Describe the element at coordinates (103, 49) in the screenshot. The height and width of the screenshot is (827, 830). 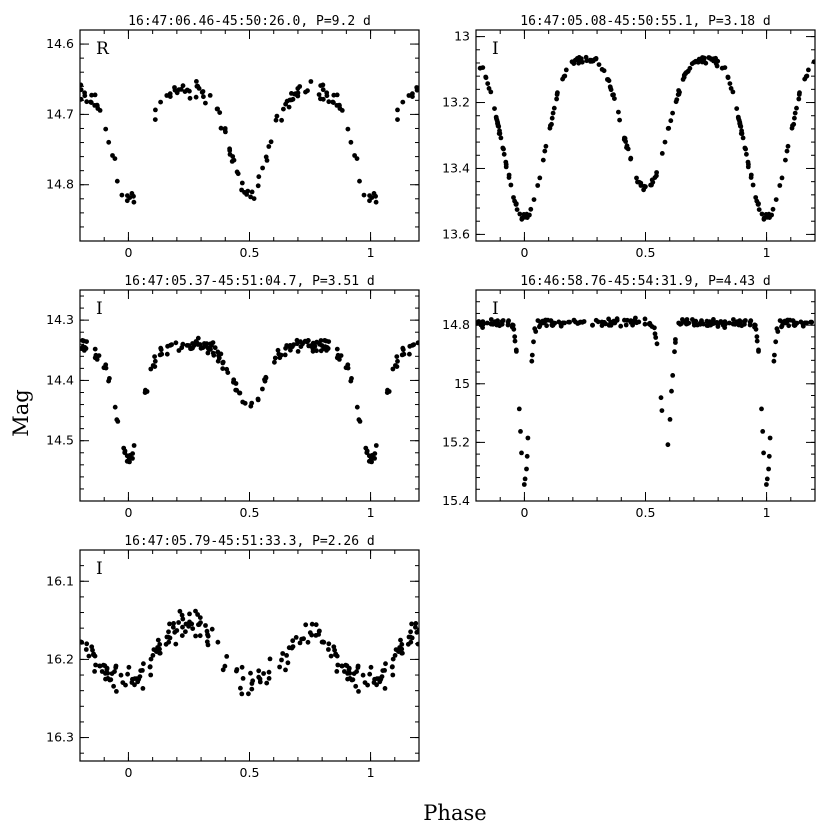
I see `band-label: R` at that location.